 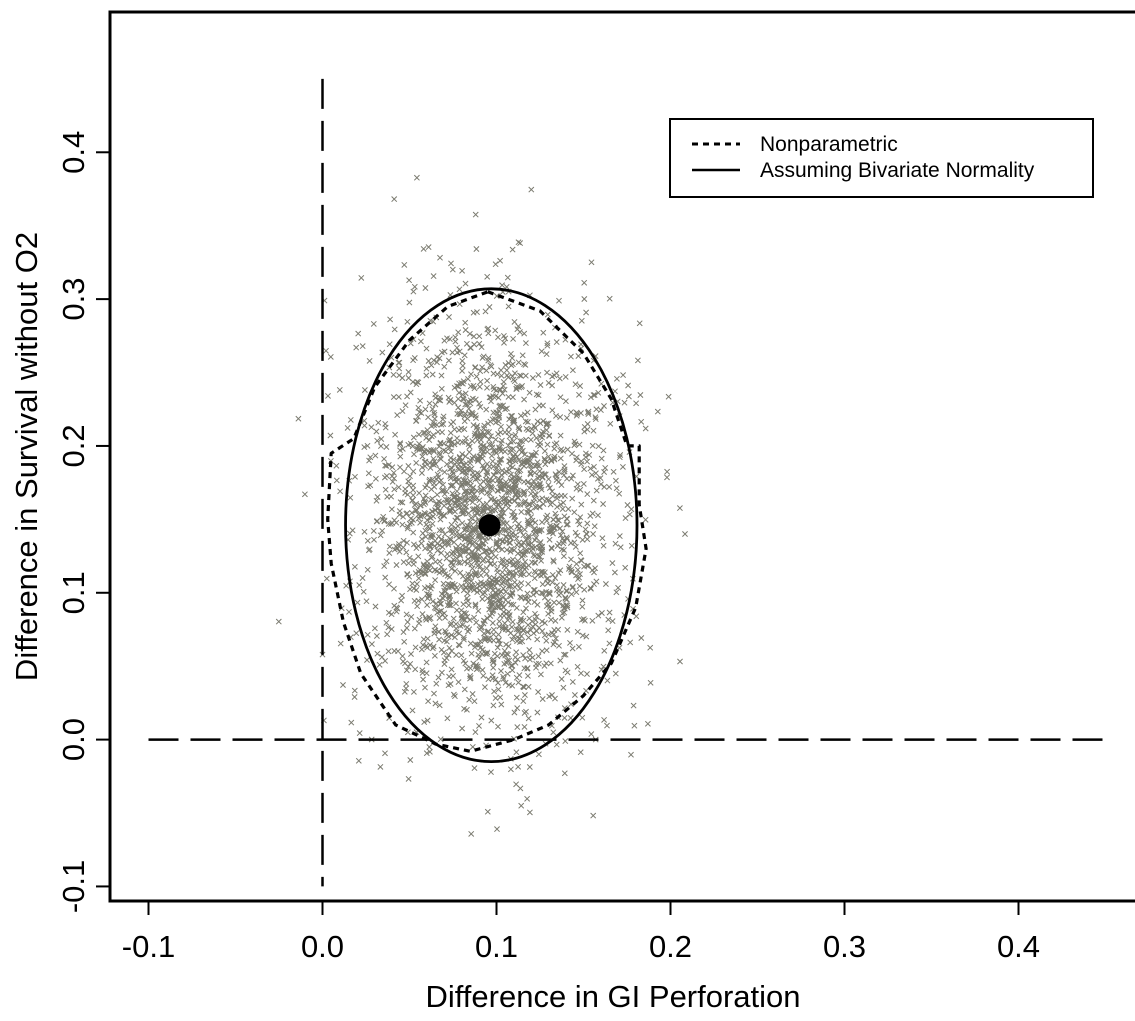 What do you see at coordinates (26, 456) in the screenshot?
I see `y-axis-title: Difference in Survival without O2` at bounding box center [26, 456].